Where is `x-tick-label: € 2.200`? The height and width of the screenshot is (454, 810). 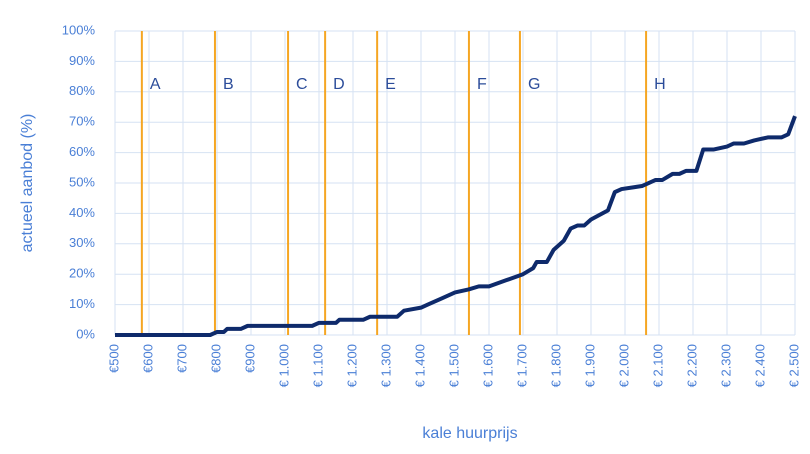
x-tick-label: € 2.200 is located at coordinates (691, 365).